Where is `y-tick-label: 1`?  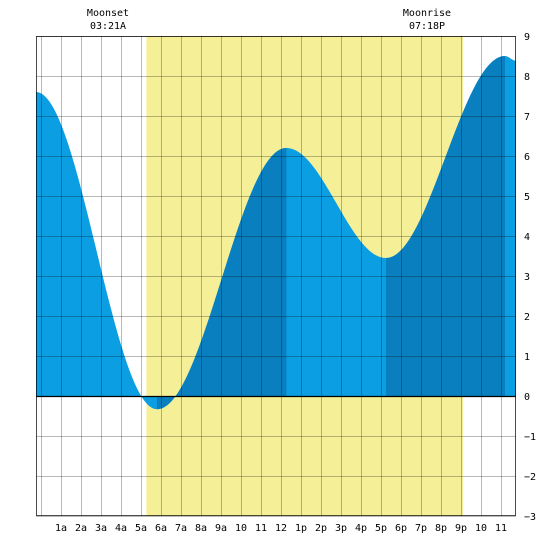 y-tick-label: 1 is located at coordinates (527, 357).